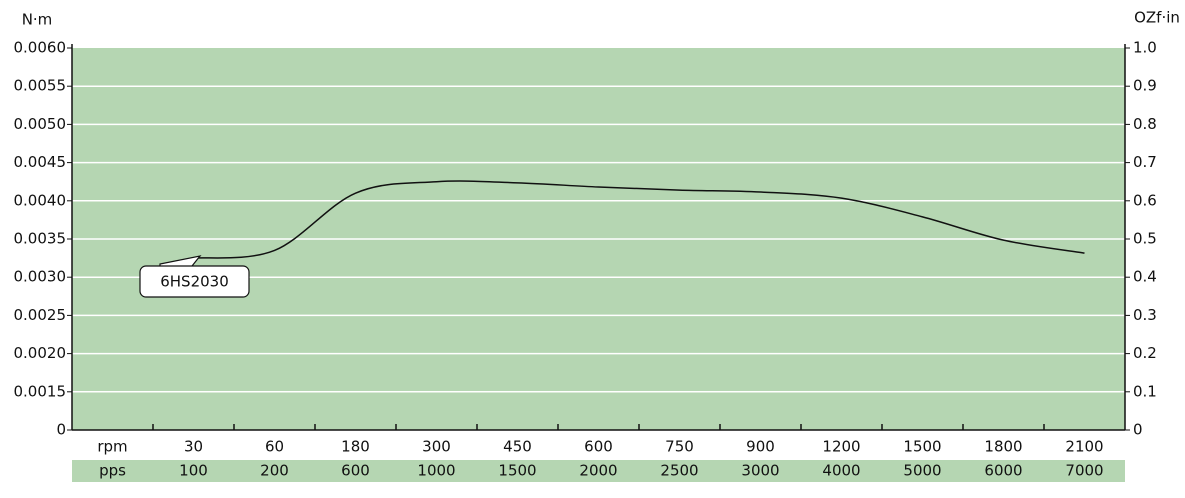 This screenshot has width=1185, height=498. What do you see at coordinates (180, 261) in the screenshot?
I see `callout-pointer` at bounding box center [180, 261].